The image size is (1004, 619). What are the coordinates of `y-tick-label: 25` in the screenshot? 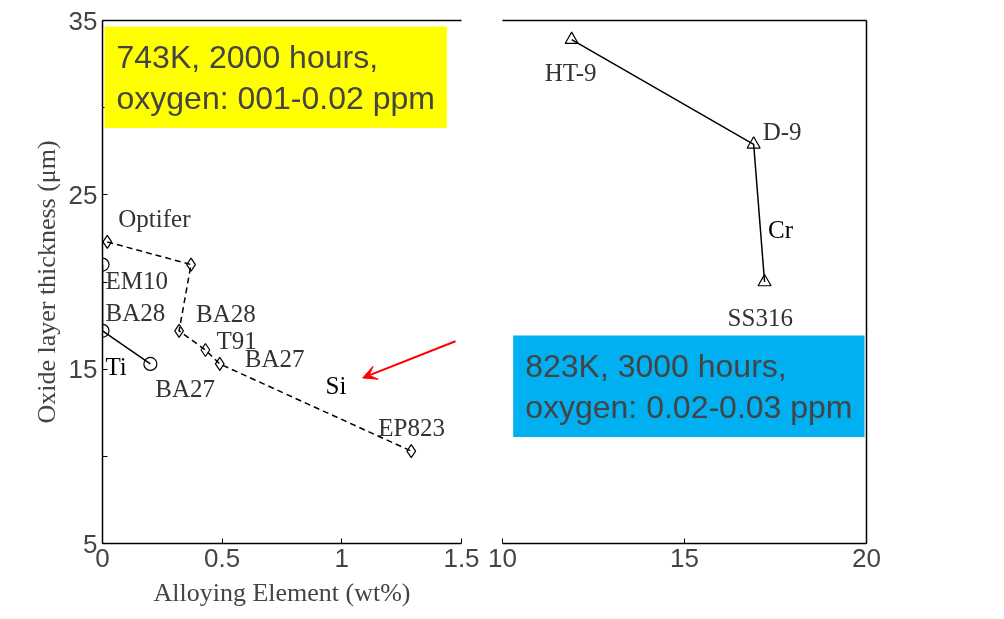 It's located at (83, 194).